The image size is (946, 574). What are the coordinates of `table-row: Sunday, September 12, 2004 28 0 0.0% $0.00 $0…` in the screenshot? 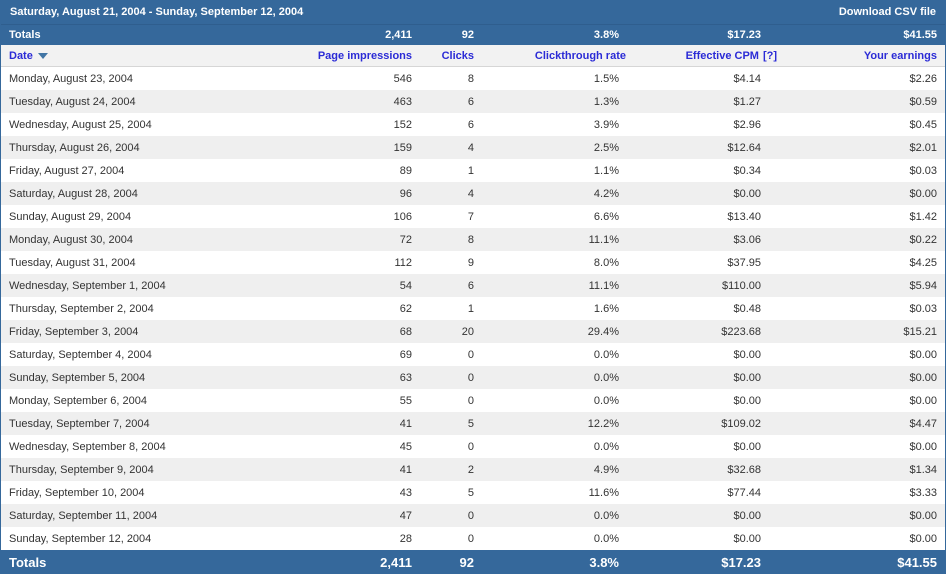 It's located at (473, 538).